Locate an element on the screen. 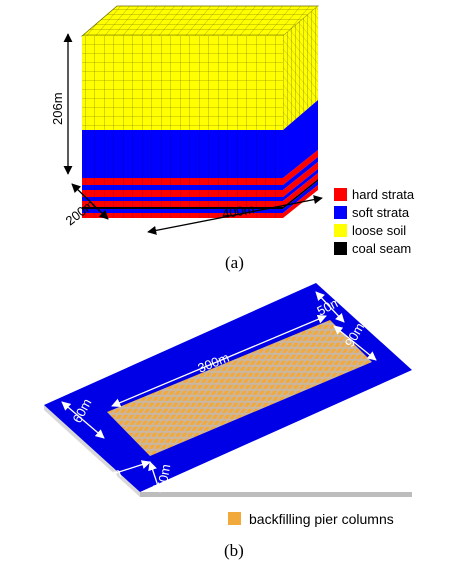  legend-swatch-hard-strata is located at coordinates (340, 194).